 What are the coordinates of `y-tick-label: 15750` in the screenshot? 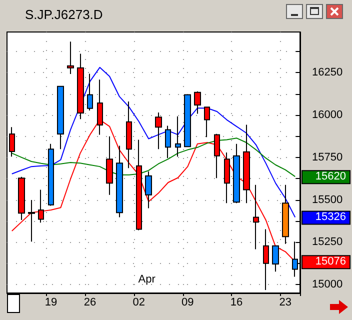 It's located at (327, 157).